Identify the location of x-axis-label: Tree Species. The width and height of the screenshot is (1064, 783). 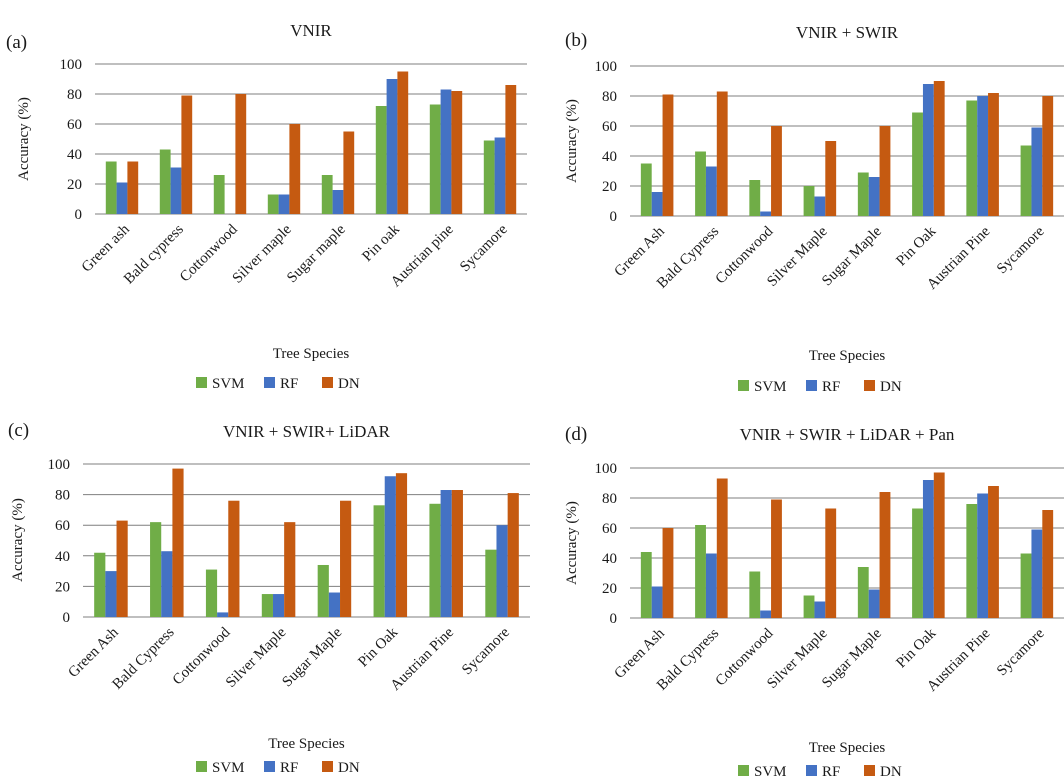
(847, 748).